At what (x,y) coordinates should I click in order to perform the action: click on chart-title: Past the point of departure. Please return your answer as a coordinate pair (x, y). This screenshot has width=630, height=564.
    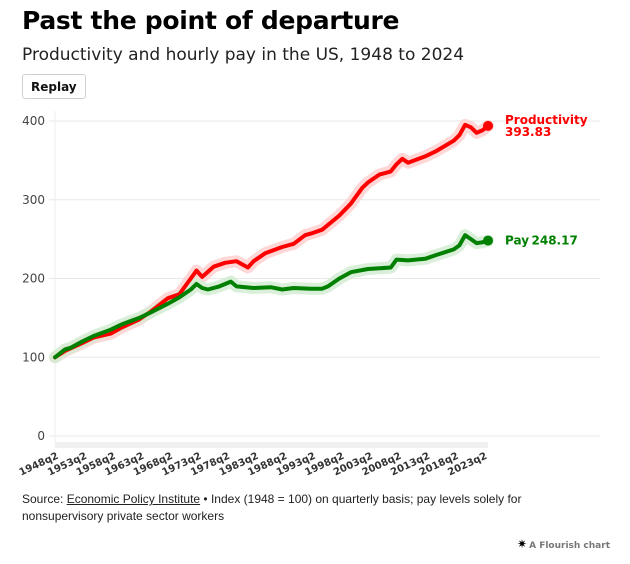
    Looking at the image, I should click on (211, 20).